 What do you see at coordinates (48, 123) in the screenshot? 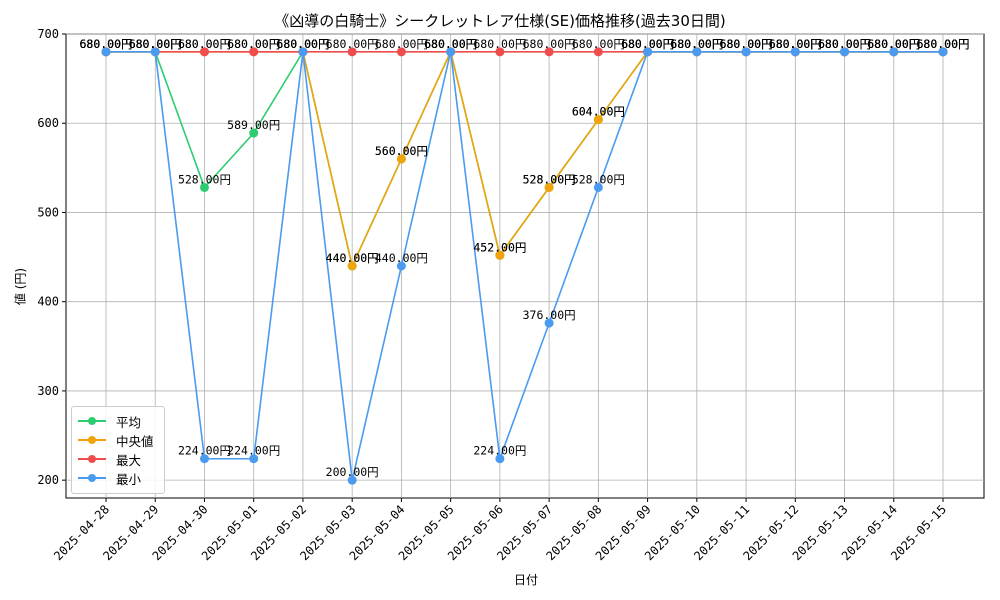
I see `y-tick-label: 600` at bounding box center [48, 123].